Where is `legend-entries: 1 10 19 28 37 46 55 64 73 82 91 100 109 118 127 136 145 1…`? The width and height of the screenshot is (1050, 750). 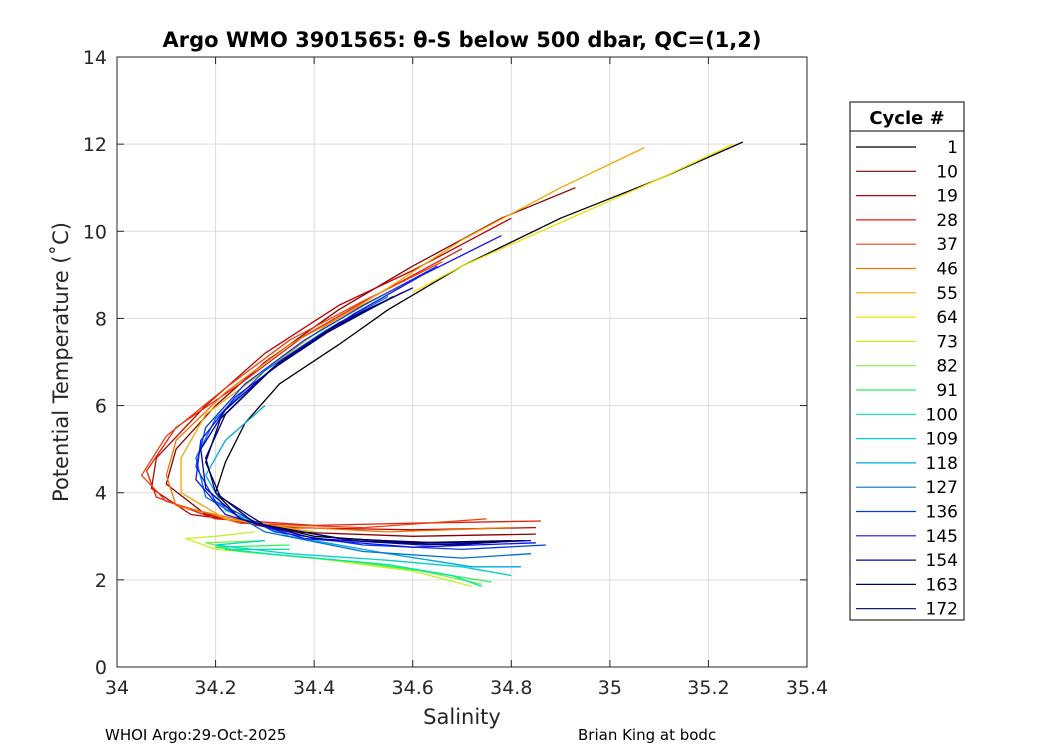
legend-entries: 1 10 19 28 37 46 55 64 73 82 91 100 109 118 127 136 145 1… is located at coordinates (907, 379).